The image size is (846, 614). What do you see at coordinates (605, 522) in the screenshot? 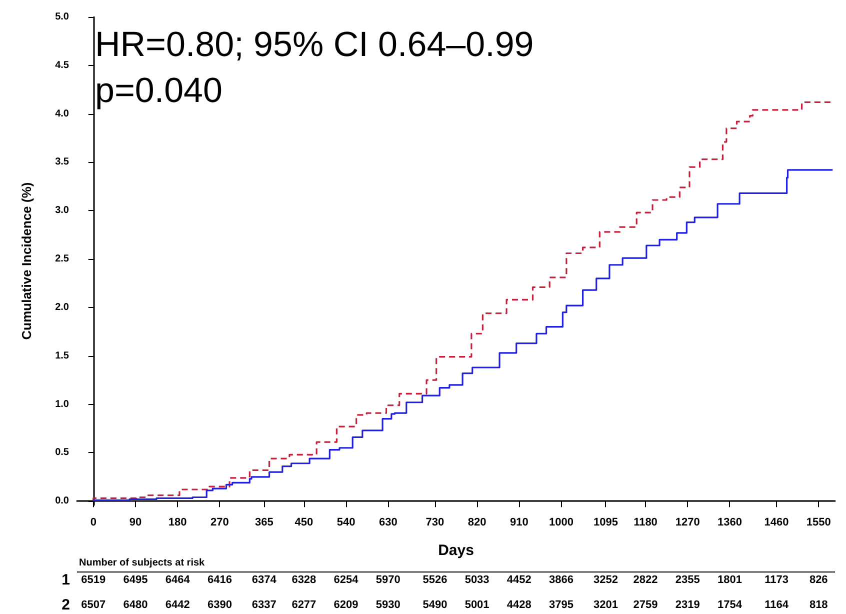
I see `x-tick-label: 1095` at bounding box center [605, 522].